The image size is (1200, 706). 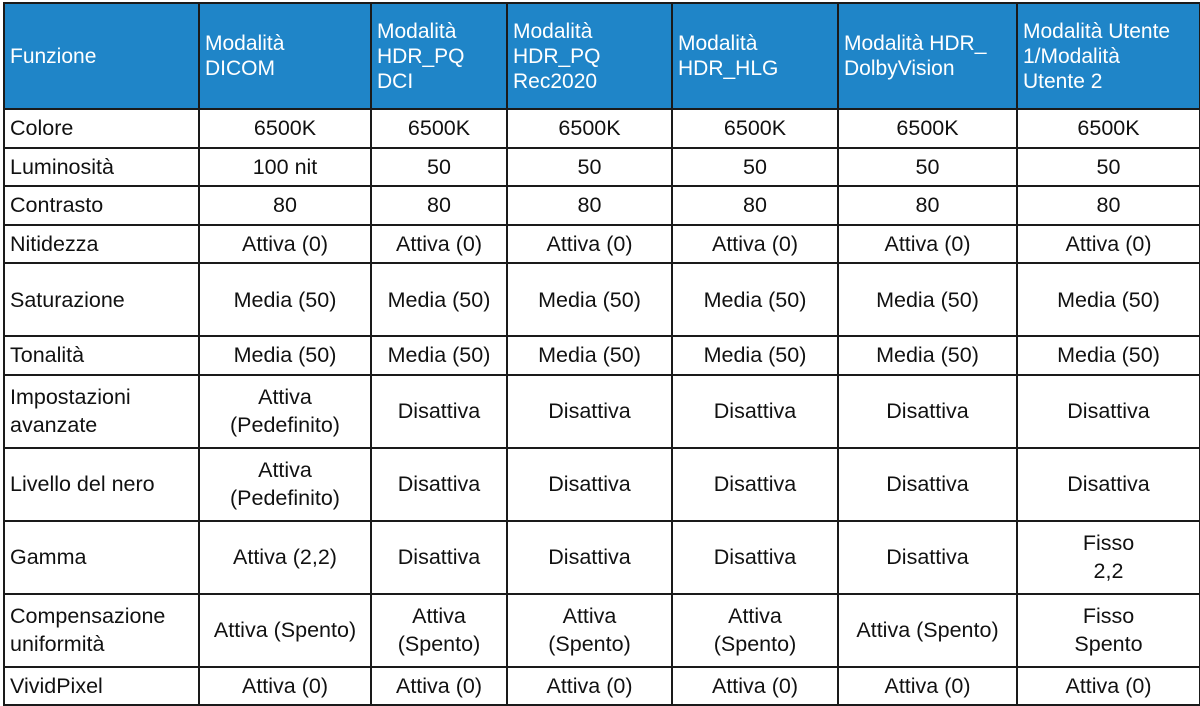 What do you see at coordinates (1108, 644) in the screenshot?
I see `cell-line: Spento` at bounding box center [1108, 644].